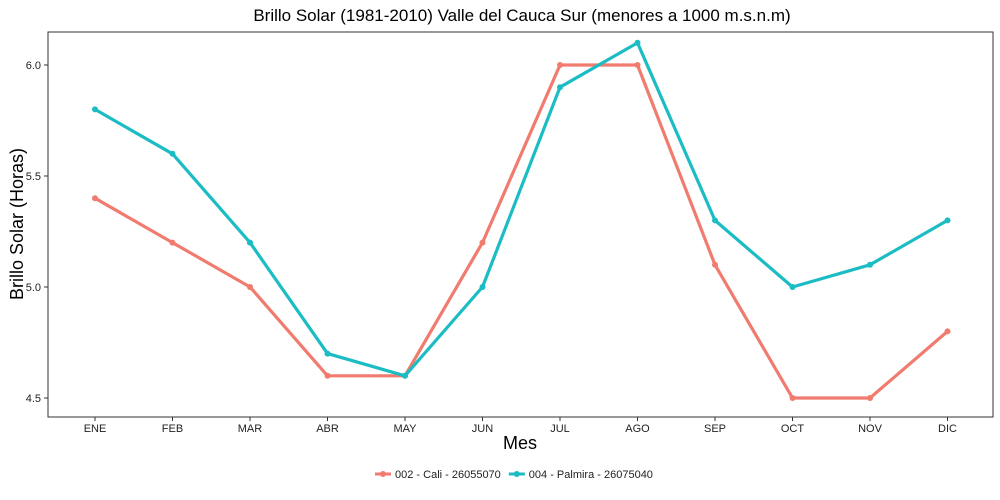  Describe the element at coordinates (560, 429) in the screenshot. I see `x-tick-label: JUL` at that location.